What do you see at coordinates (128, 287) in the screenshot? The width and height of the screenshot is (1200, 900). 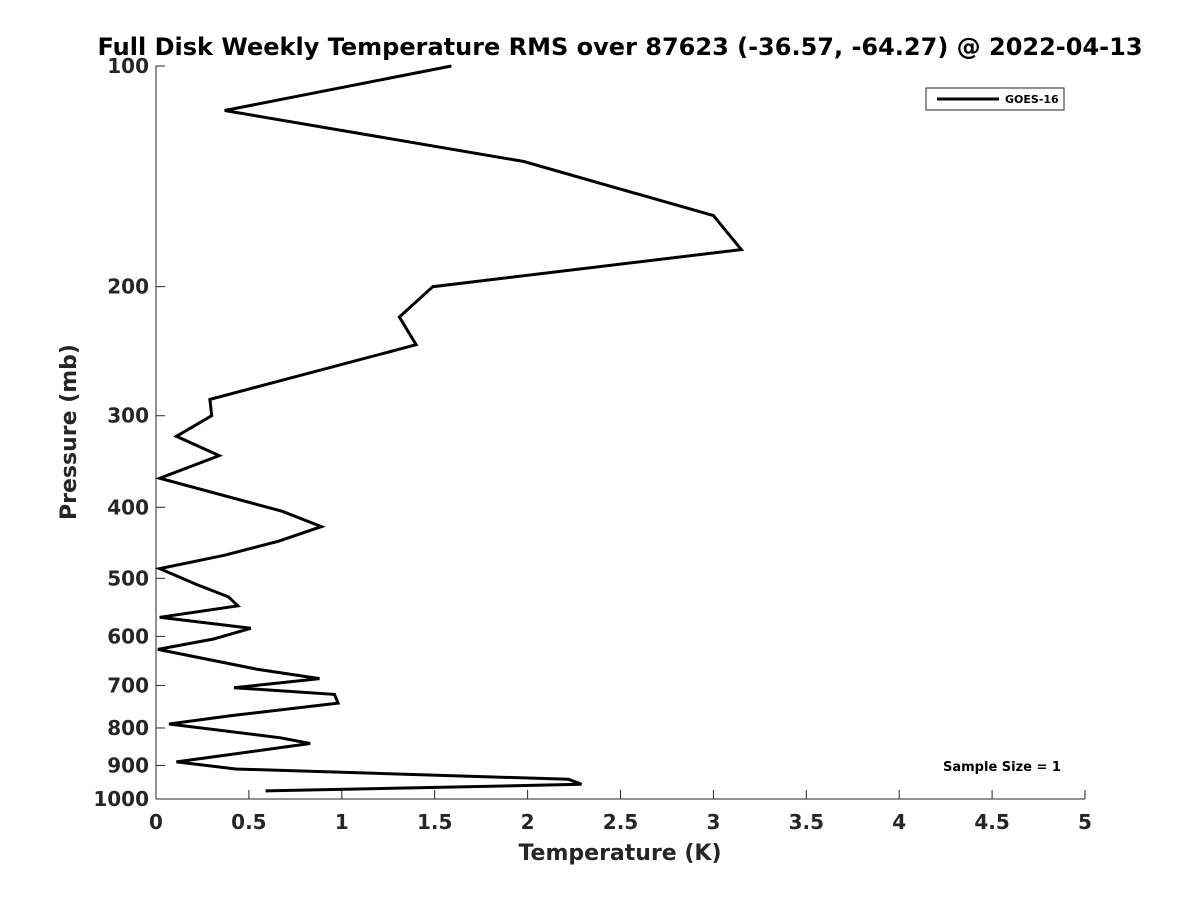 I see `y-tick-label: 200` at bounding box center [128, 287].